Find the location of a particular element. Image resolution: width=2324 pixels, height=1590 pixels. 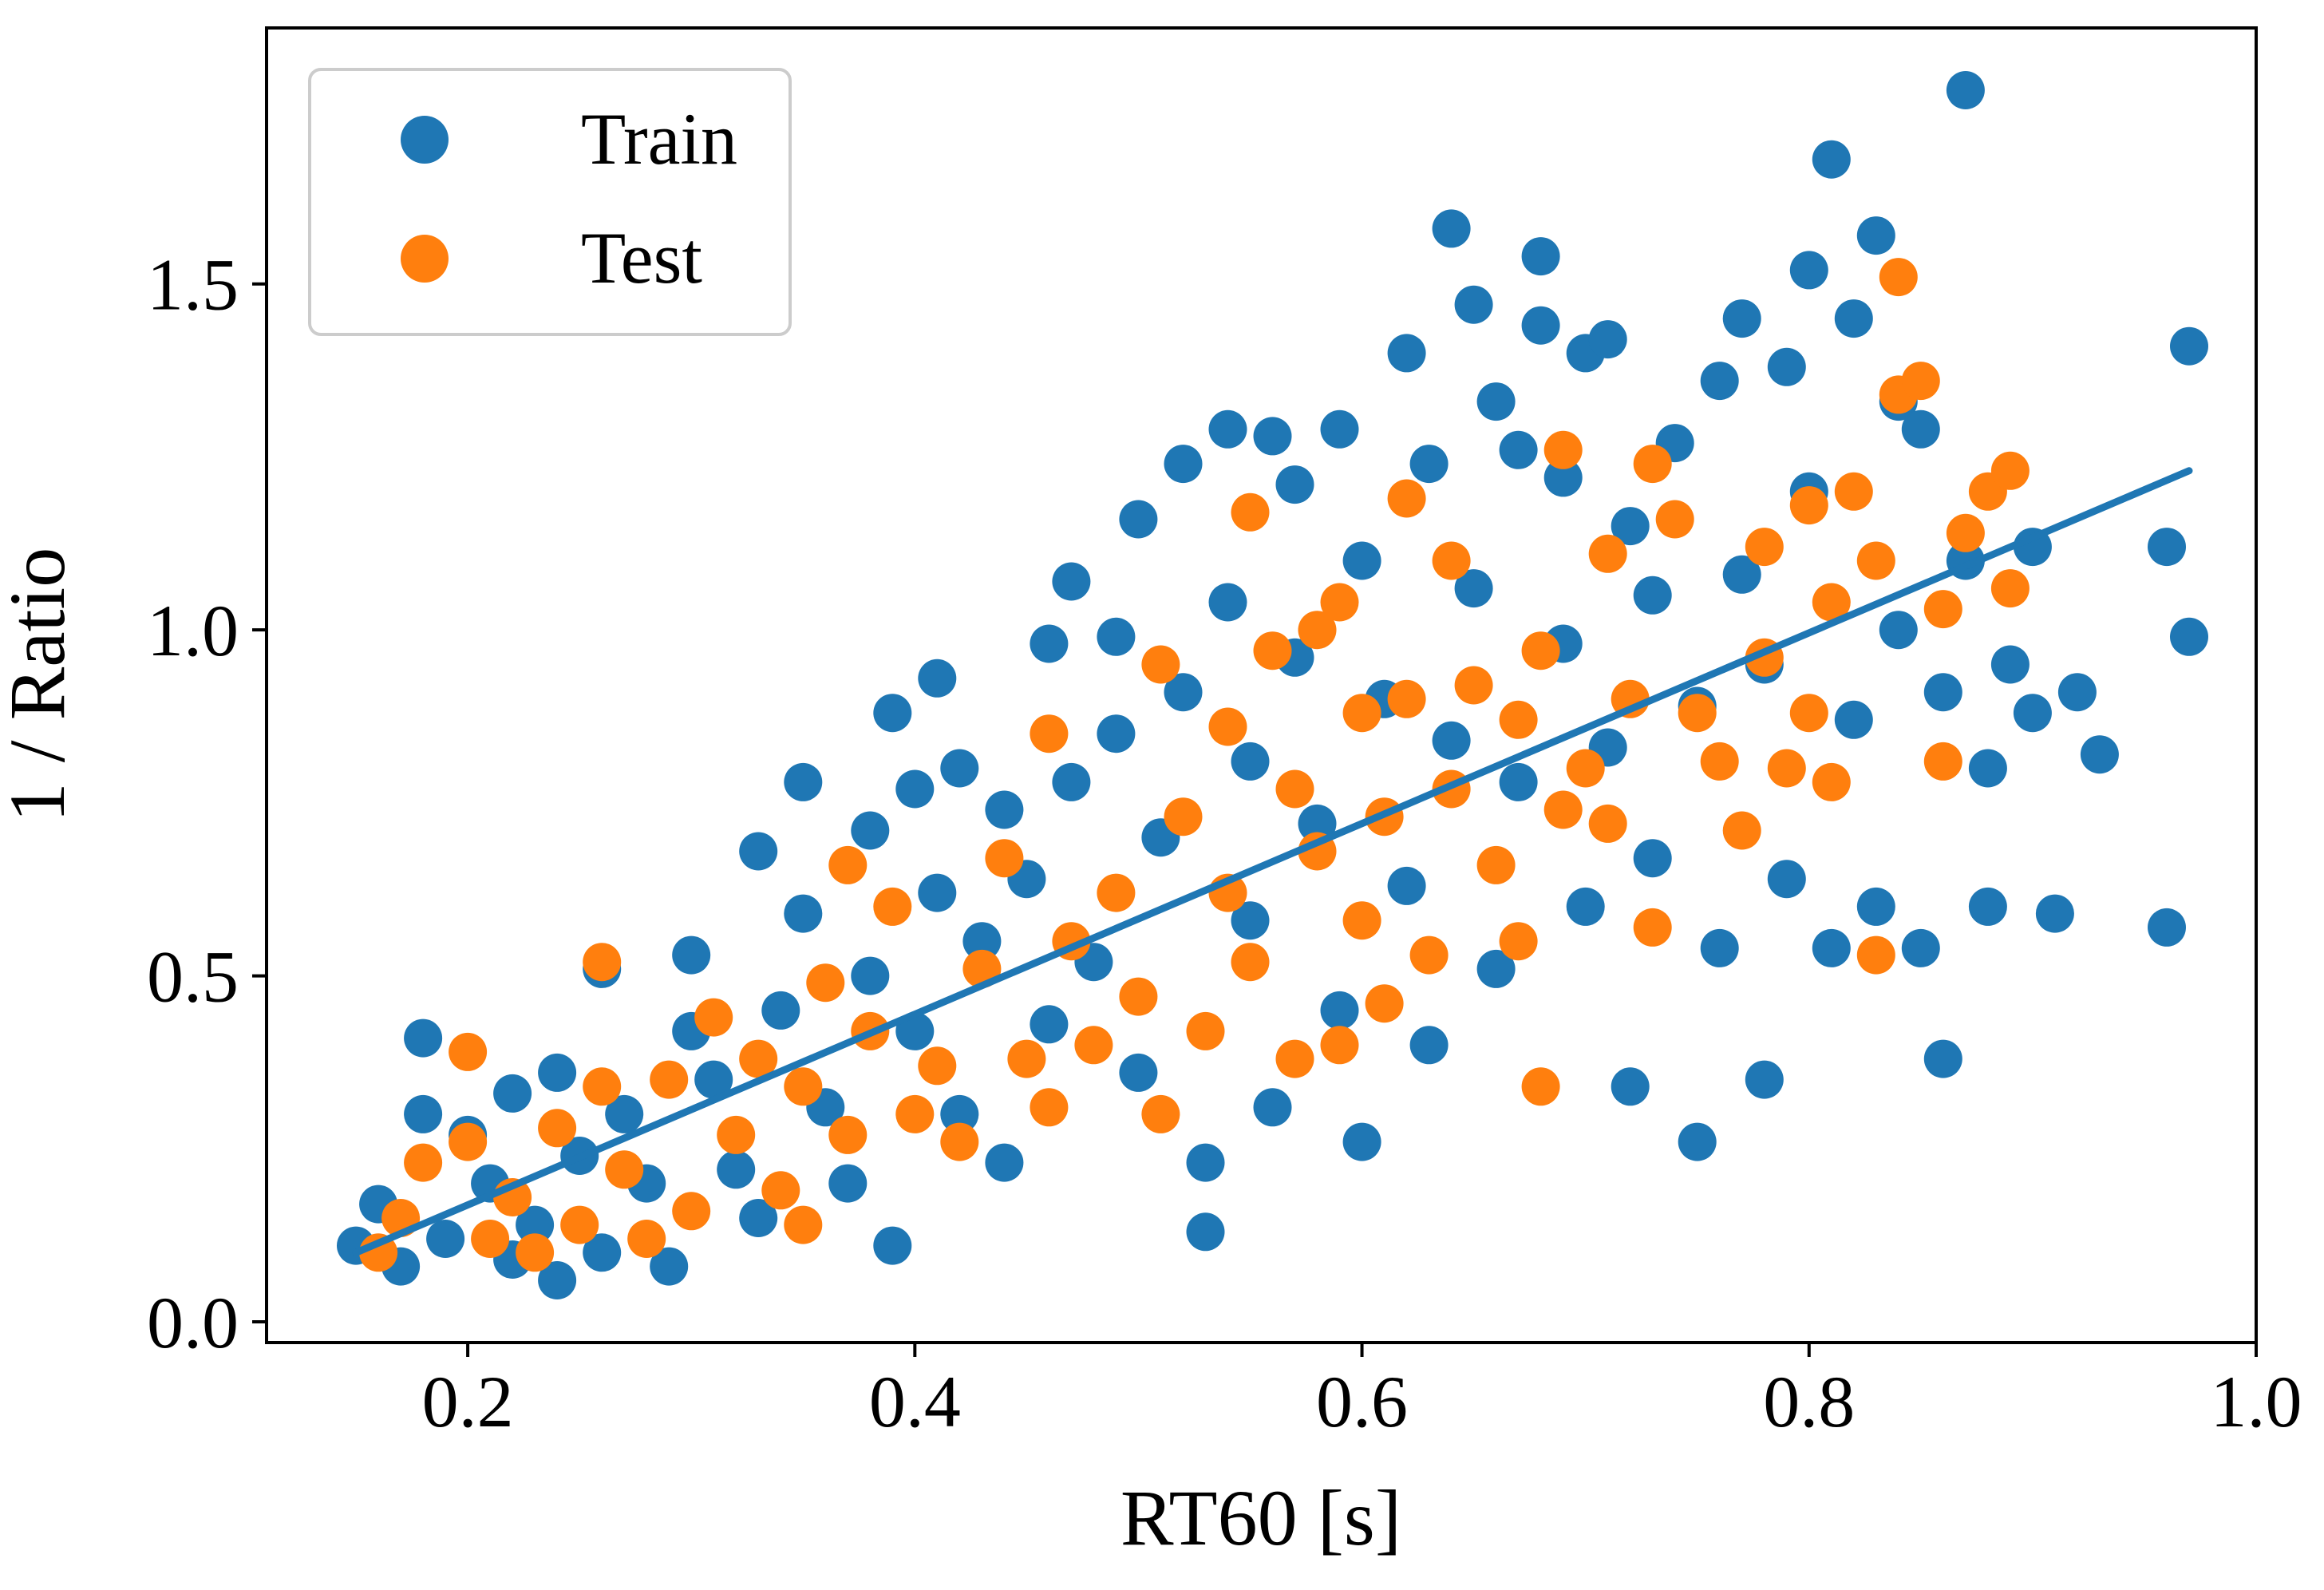

y-tick-label: 1.5 is located at coordinates (193, 285).